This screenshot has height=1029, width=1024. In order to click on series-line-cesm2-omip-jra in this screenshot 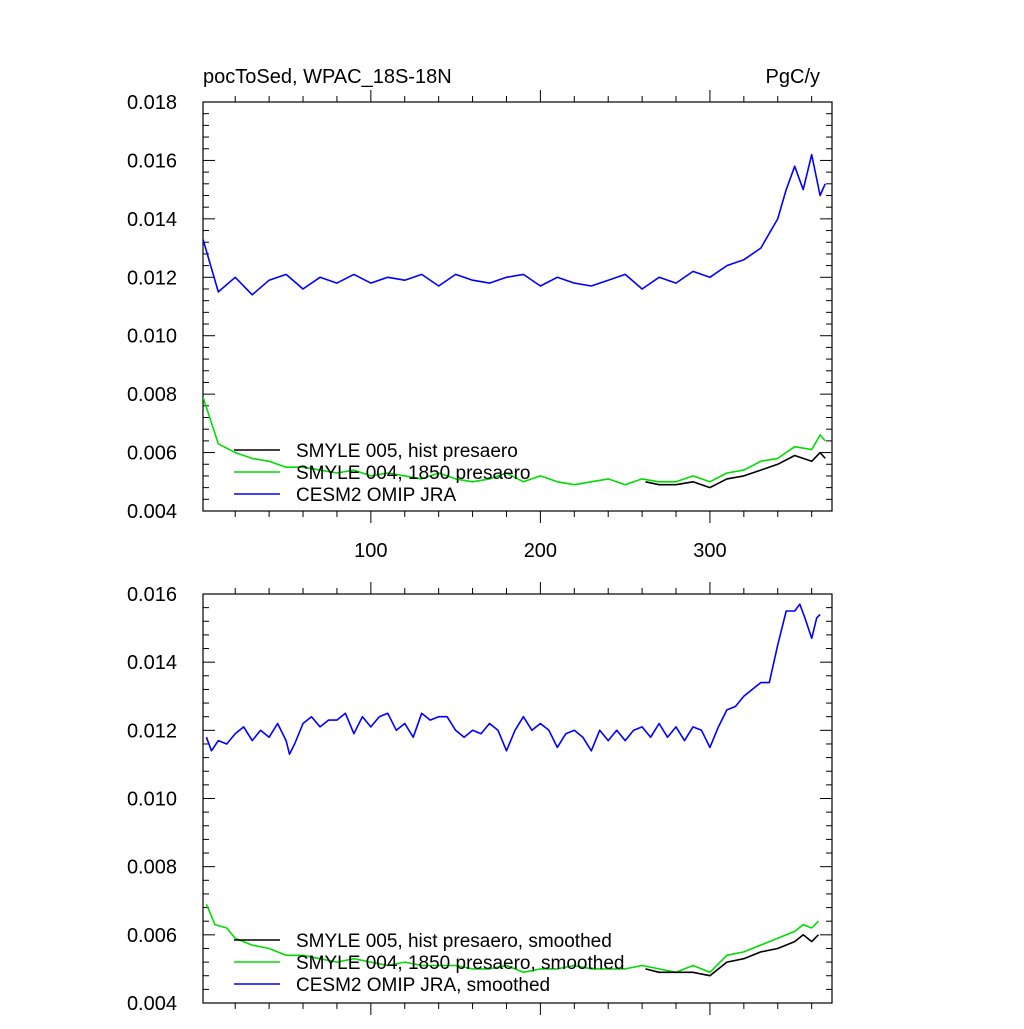, I will do `click(514, 224)`.